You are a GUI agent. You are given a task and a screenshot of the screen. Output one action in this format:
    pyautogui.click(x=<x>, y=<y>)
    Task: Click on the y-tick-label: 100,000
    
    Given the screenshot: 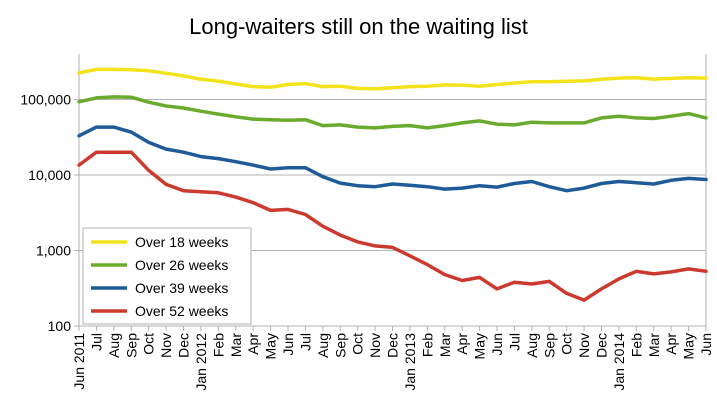 What is the action you would take?
    pyautogui.click(x=45, y=99)
    